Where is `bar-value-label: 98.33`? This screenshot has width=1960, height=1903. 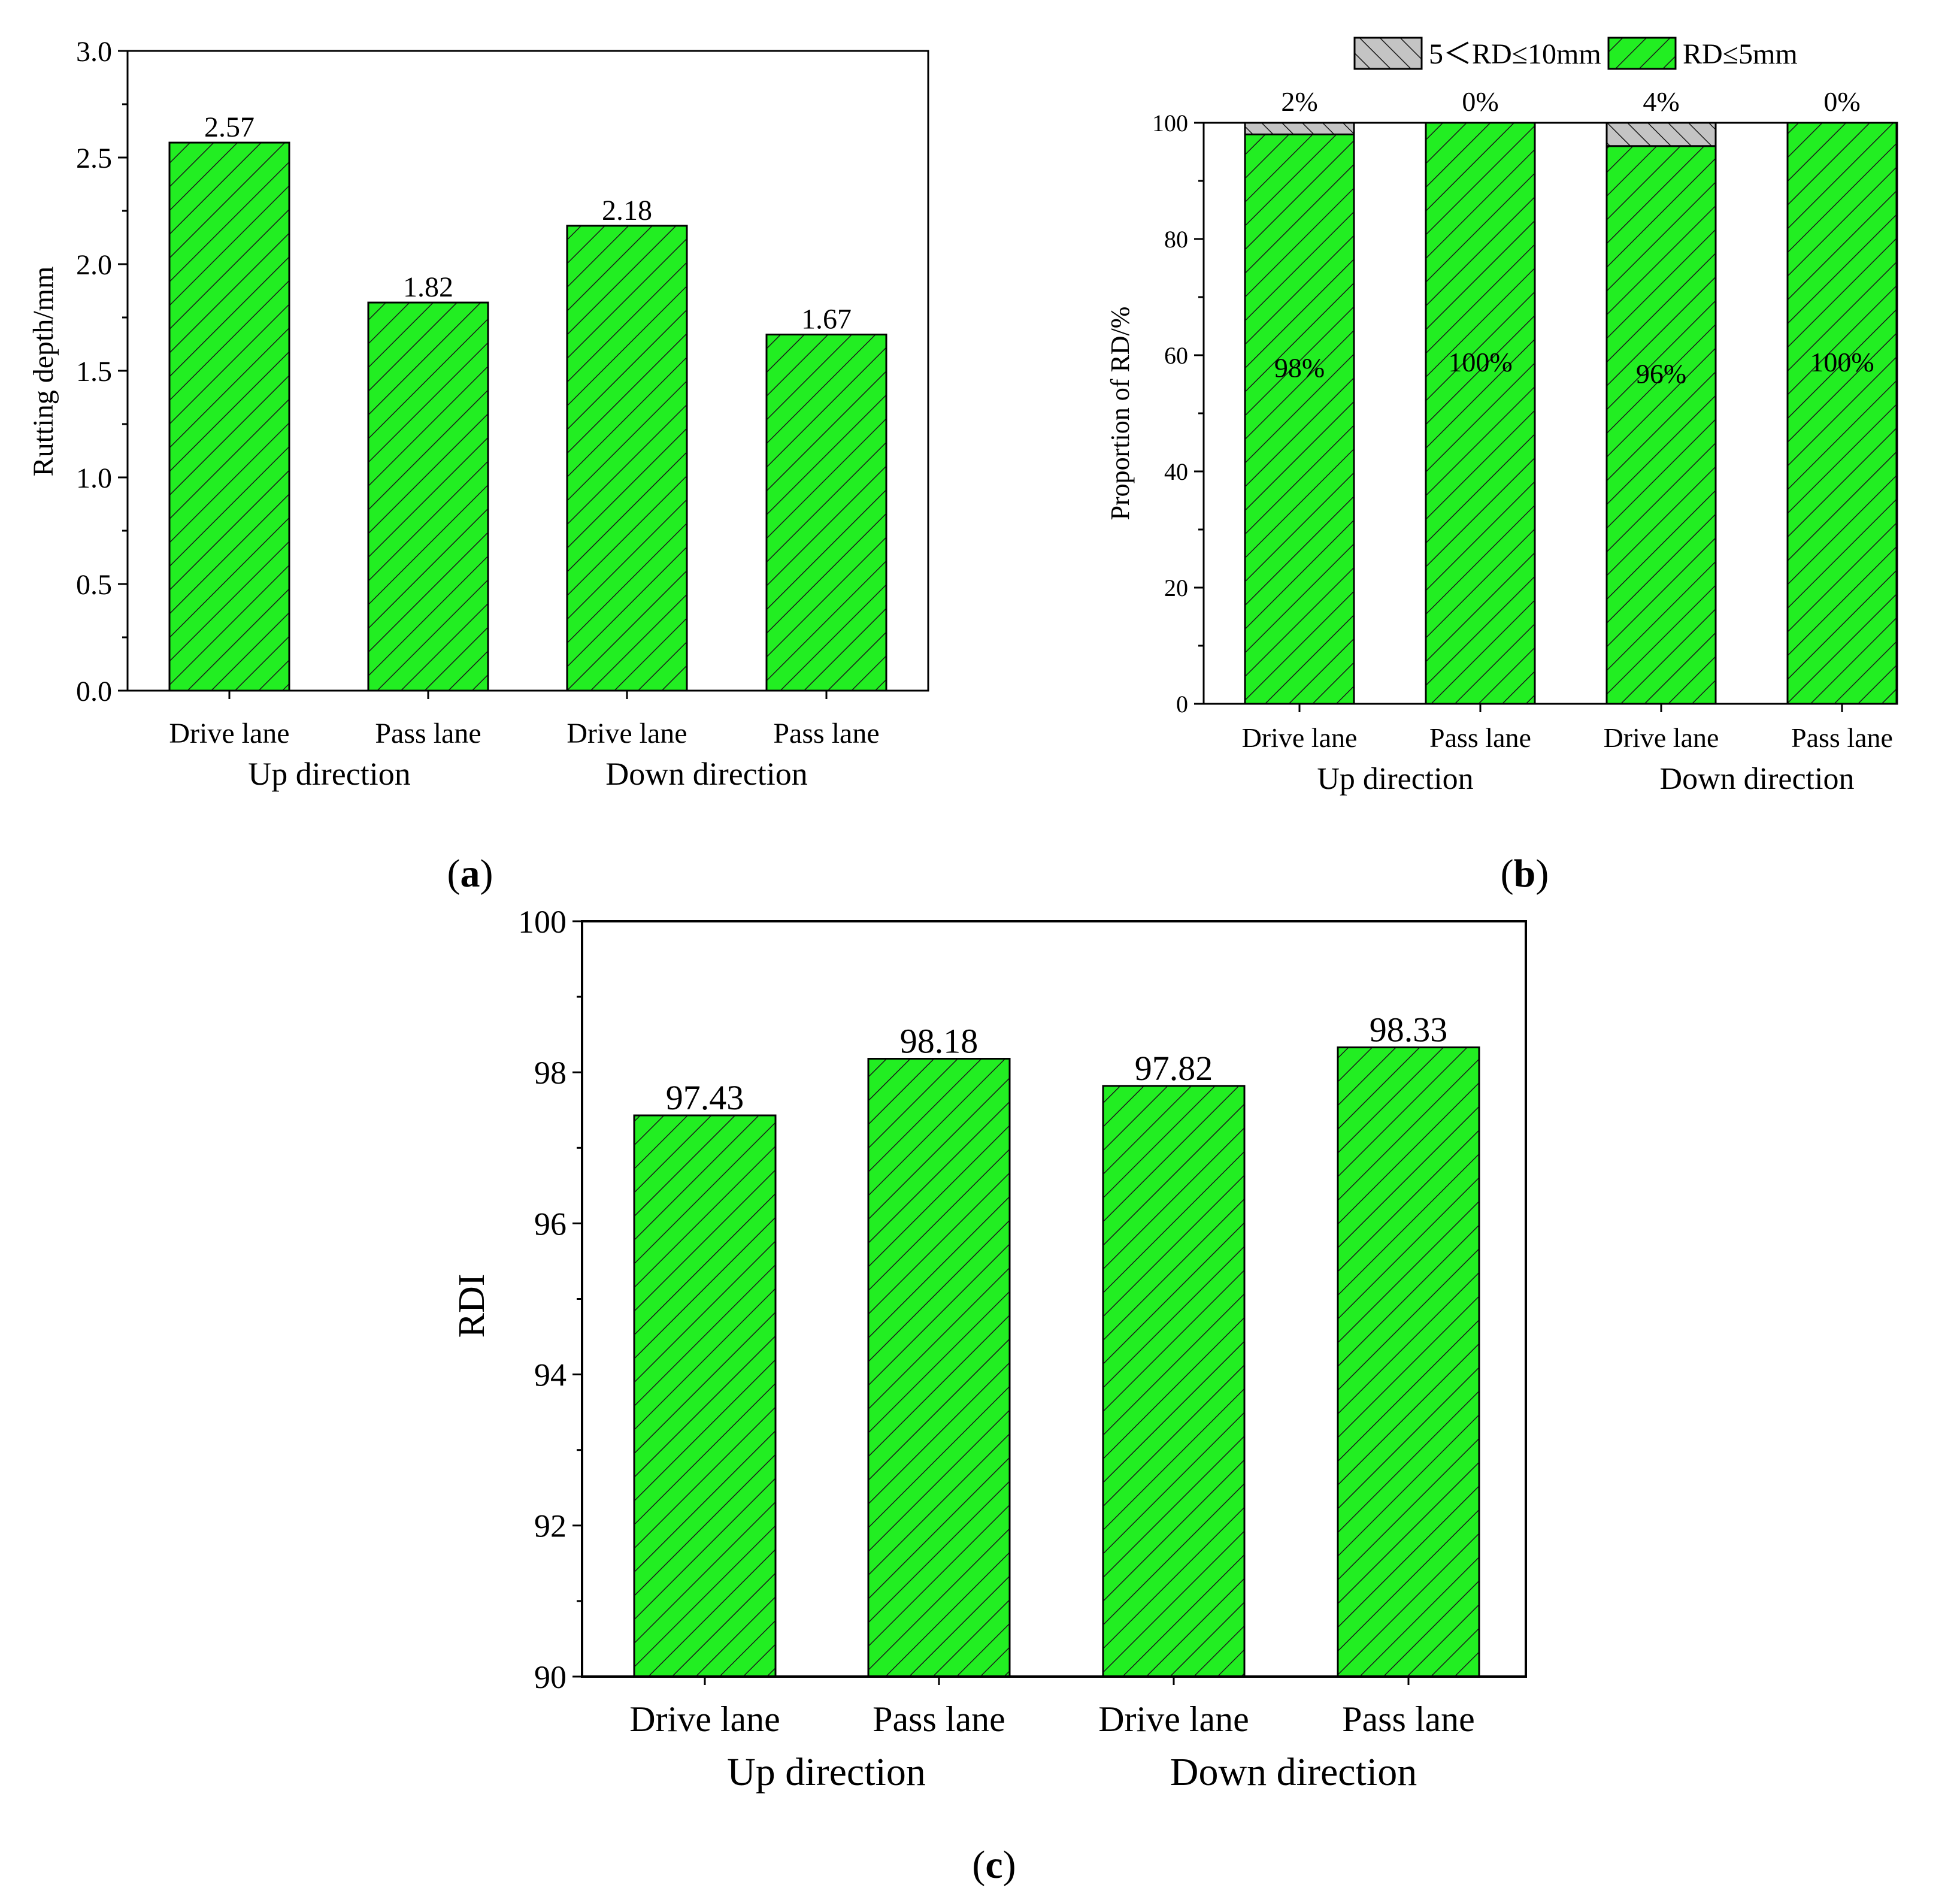
bar-value-label: 98.33 is located at coordinates (1409, 1030).